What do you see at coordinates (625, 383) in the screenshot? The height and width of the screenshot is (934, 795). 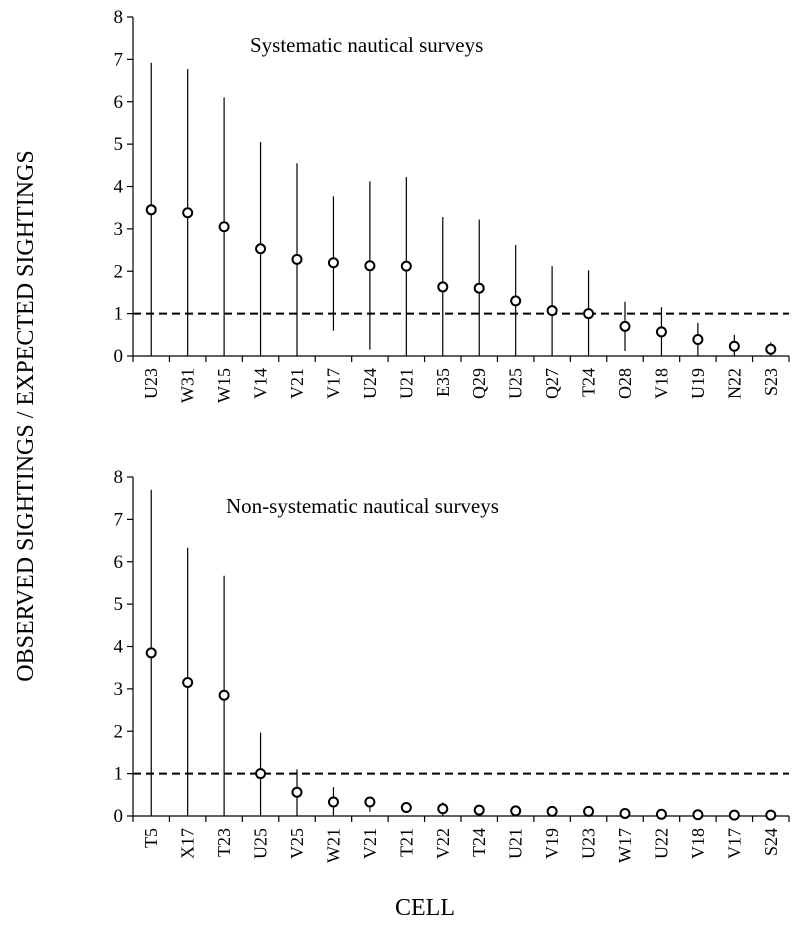 I see `category-label: O28` at bounding box center [625, 383].